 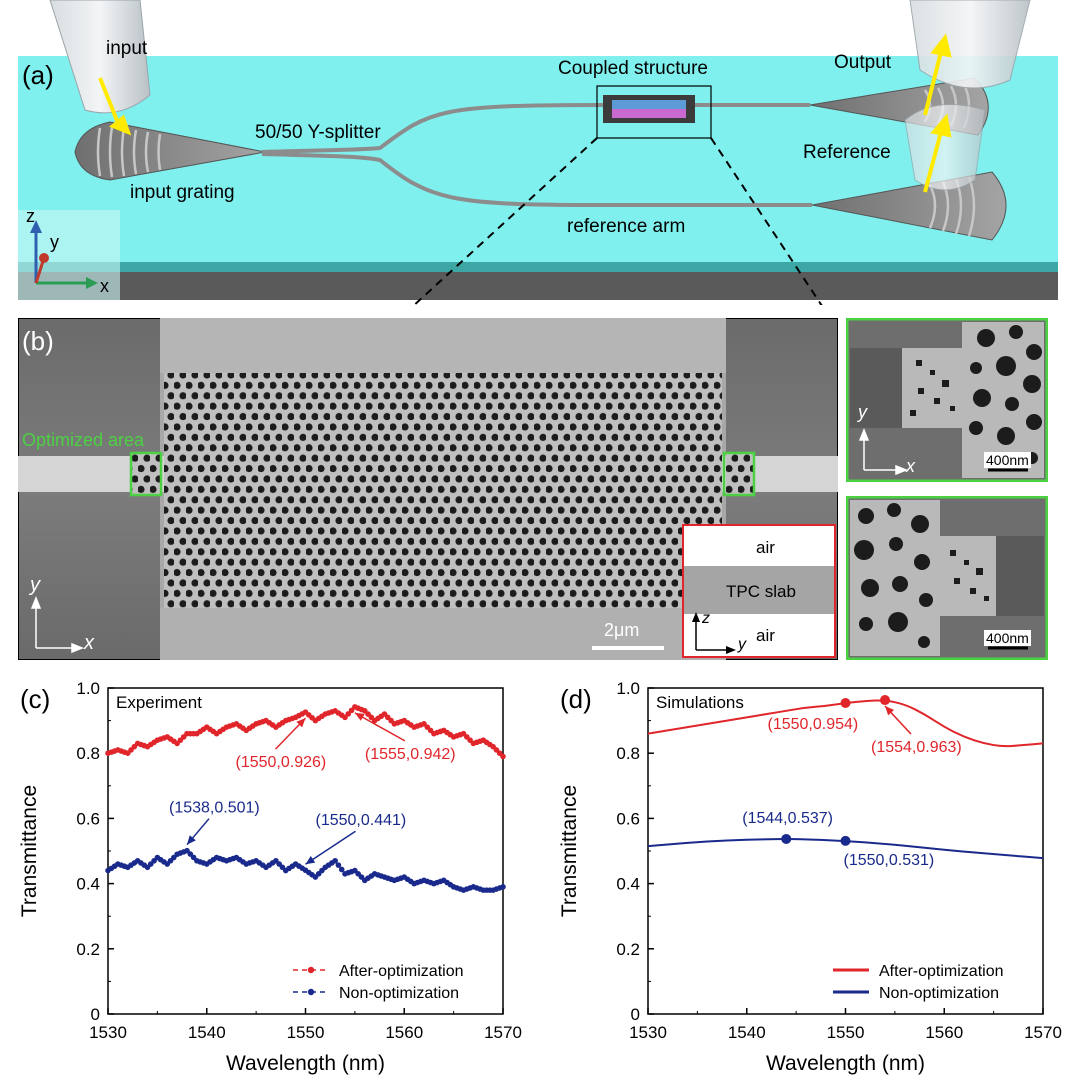 What do you see at coordinates (706, 618) in the screenshot?
I see `inset-axis-z: z` at bounding box center [706, 618].